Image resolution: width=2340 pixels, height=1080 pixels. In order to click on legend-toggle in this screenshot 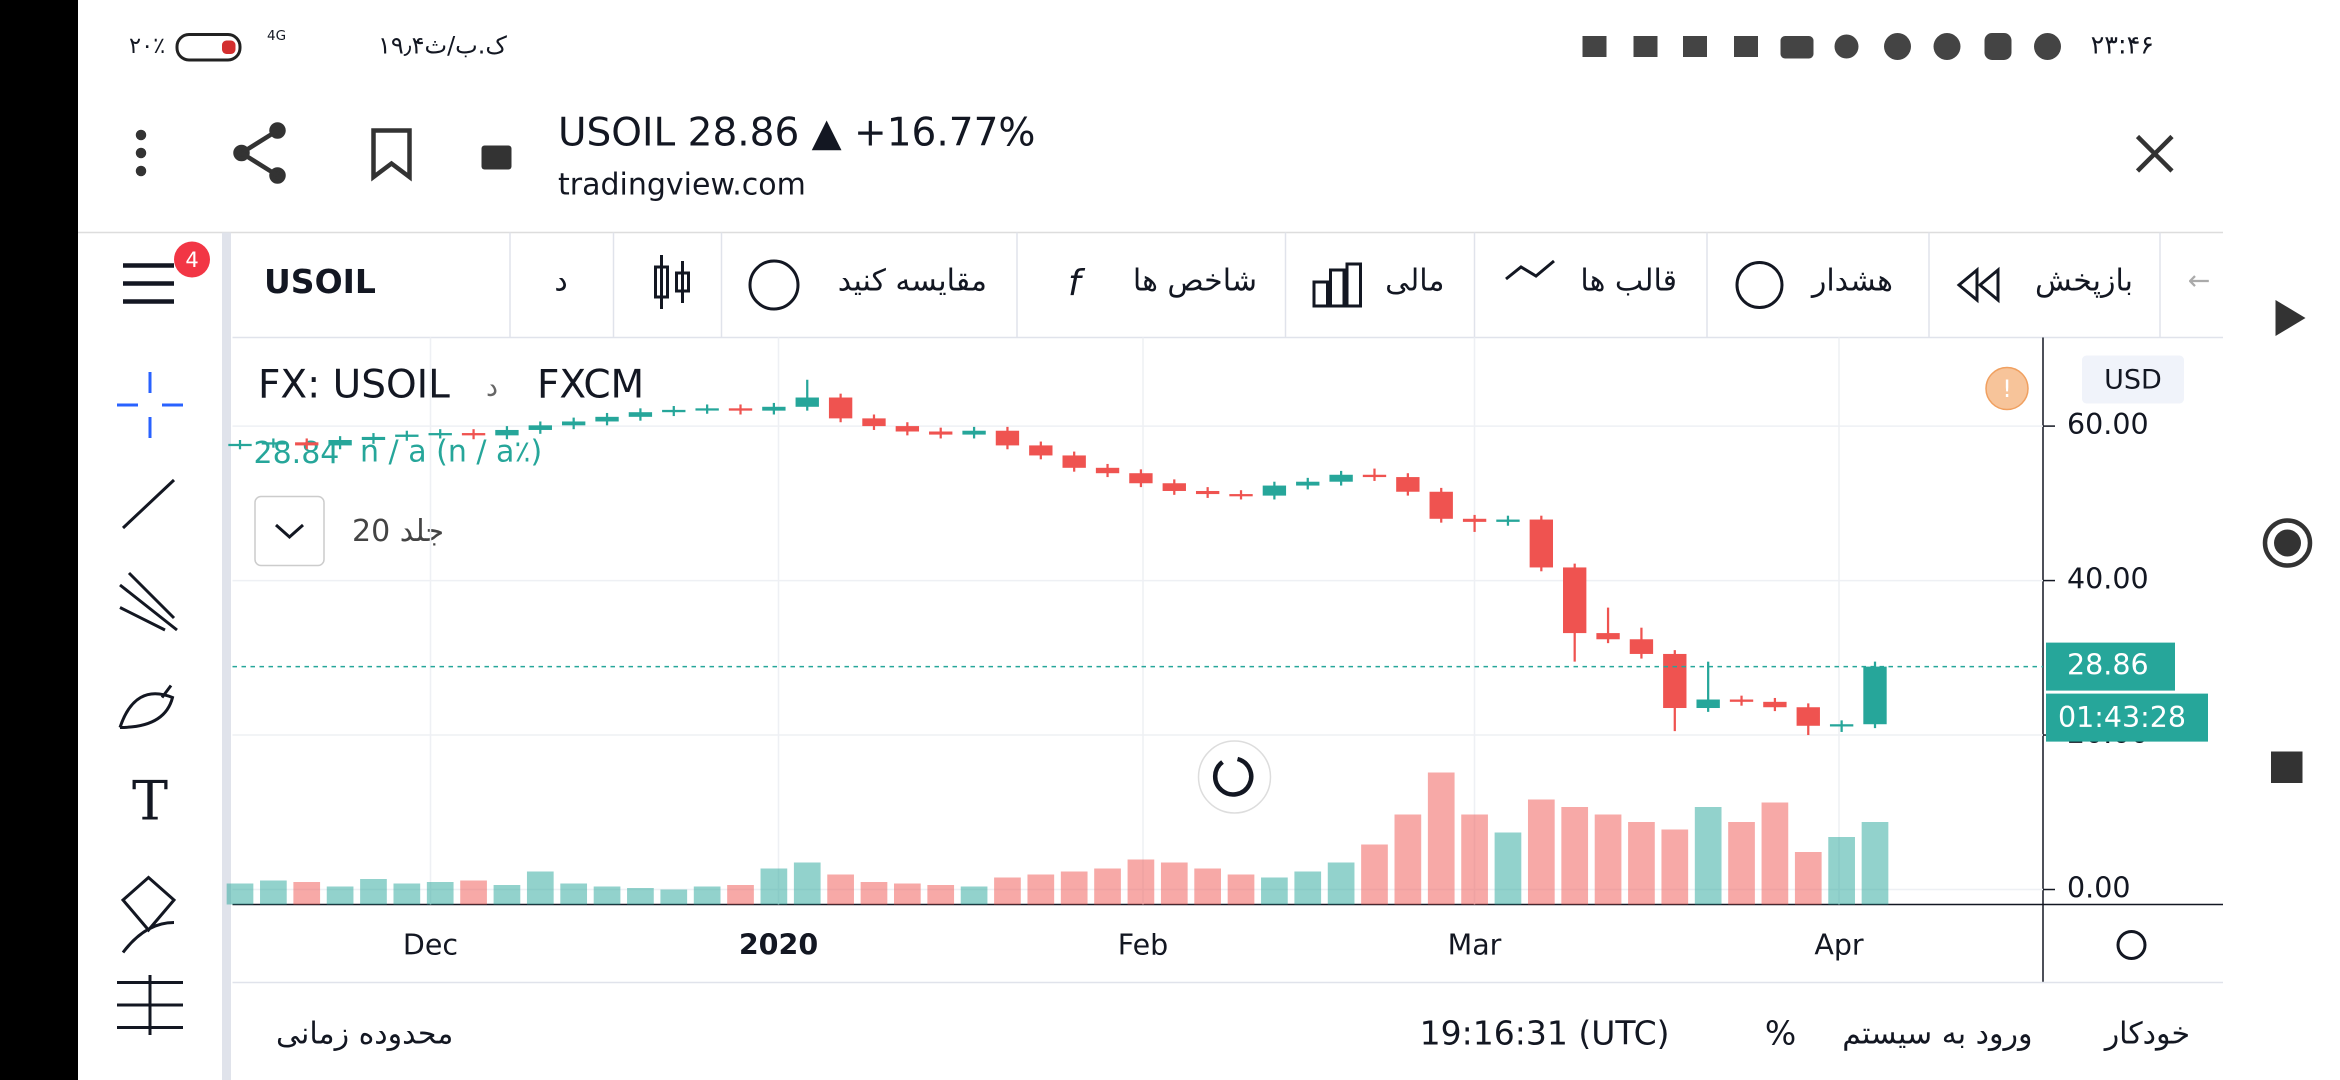, I will do `click(289, 531)`.